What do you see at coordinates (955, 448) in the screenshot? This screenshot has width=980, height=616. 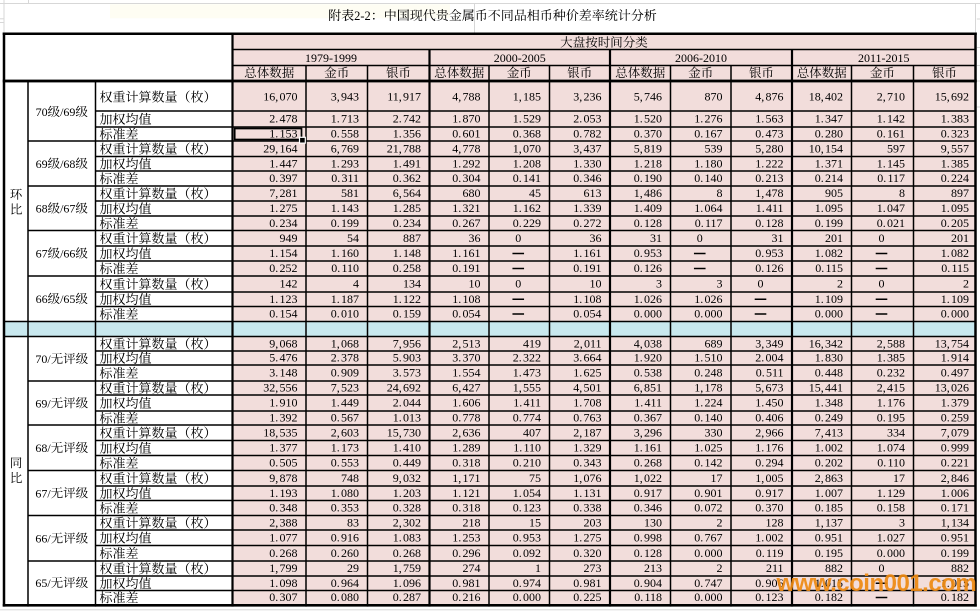 I see `svg-text: 0.999` at bounding box center [955, 448].